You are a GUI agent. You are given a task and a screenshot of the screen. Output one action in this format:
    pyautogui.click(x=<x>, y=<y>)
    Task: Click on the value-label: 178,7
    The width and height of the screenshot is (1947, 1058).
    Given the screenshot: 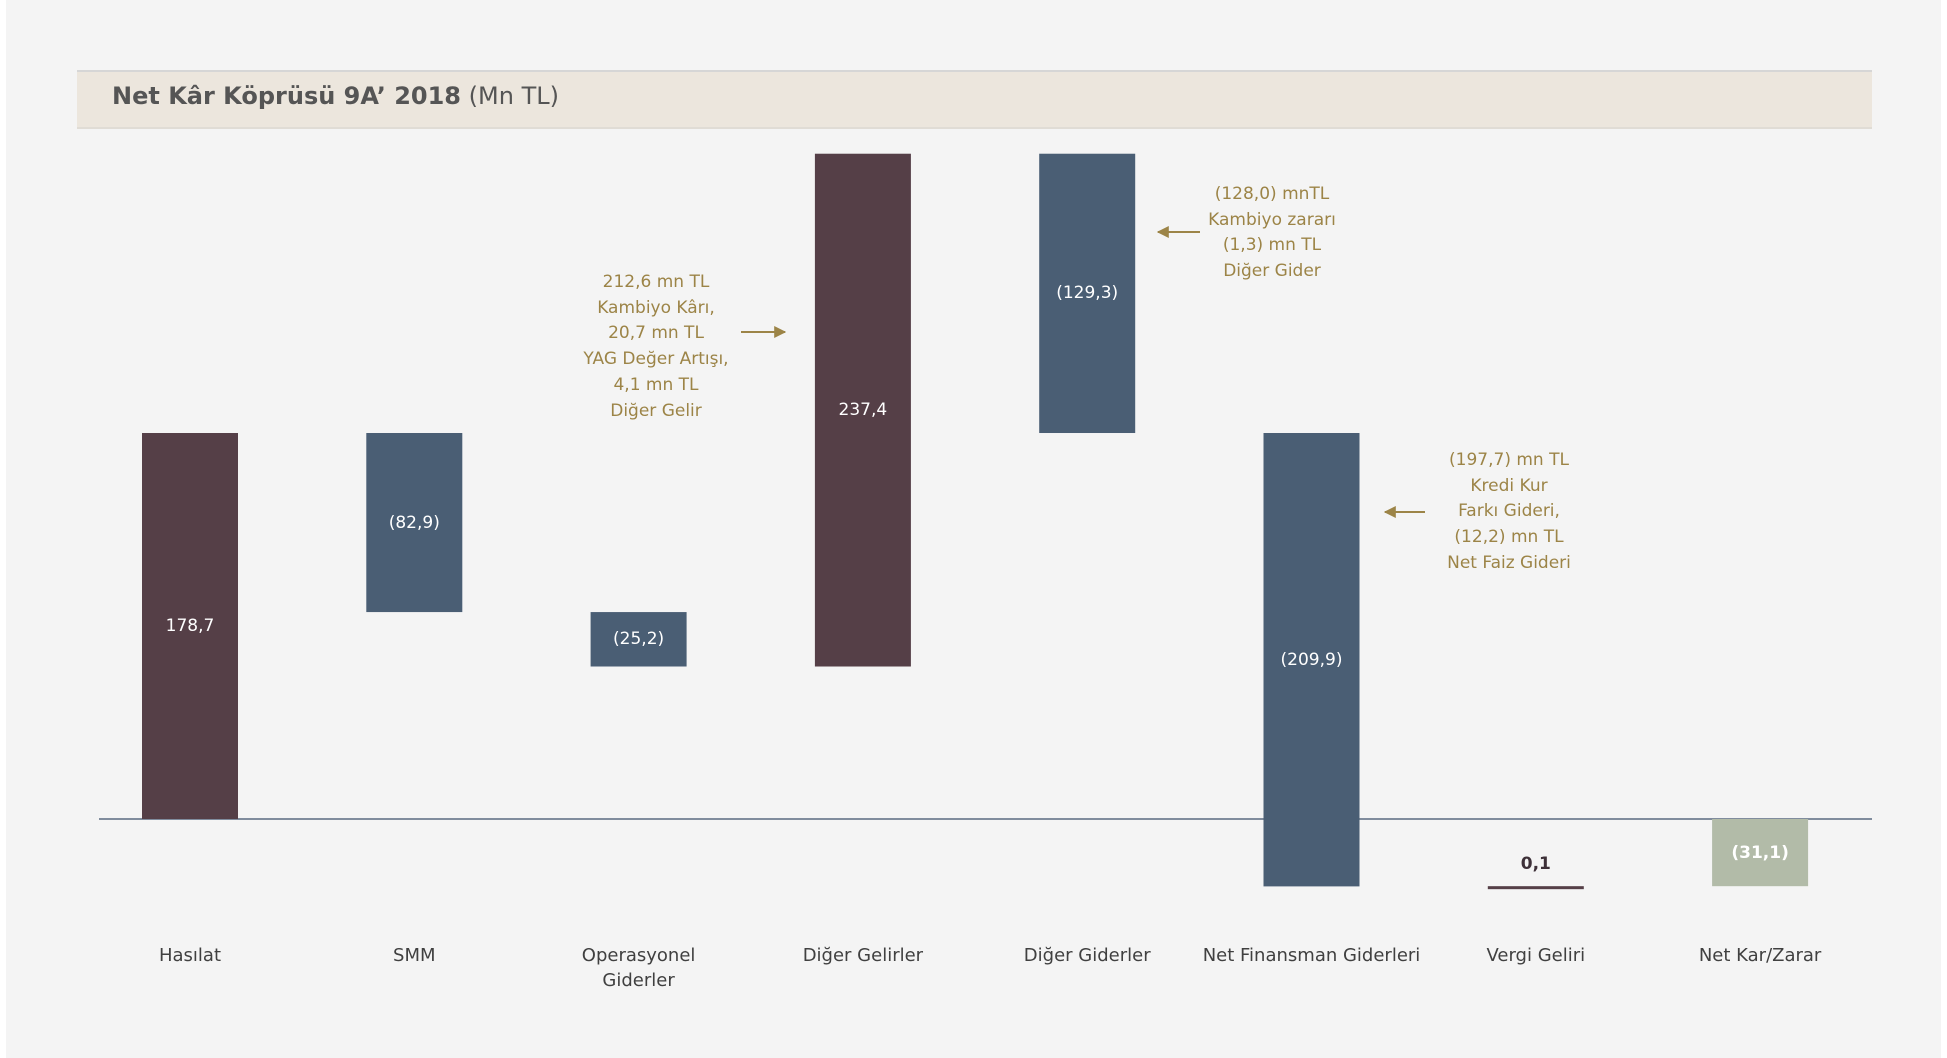 What is the action you would take?
    pyautogui.click(x=190, y=626)
    